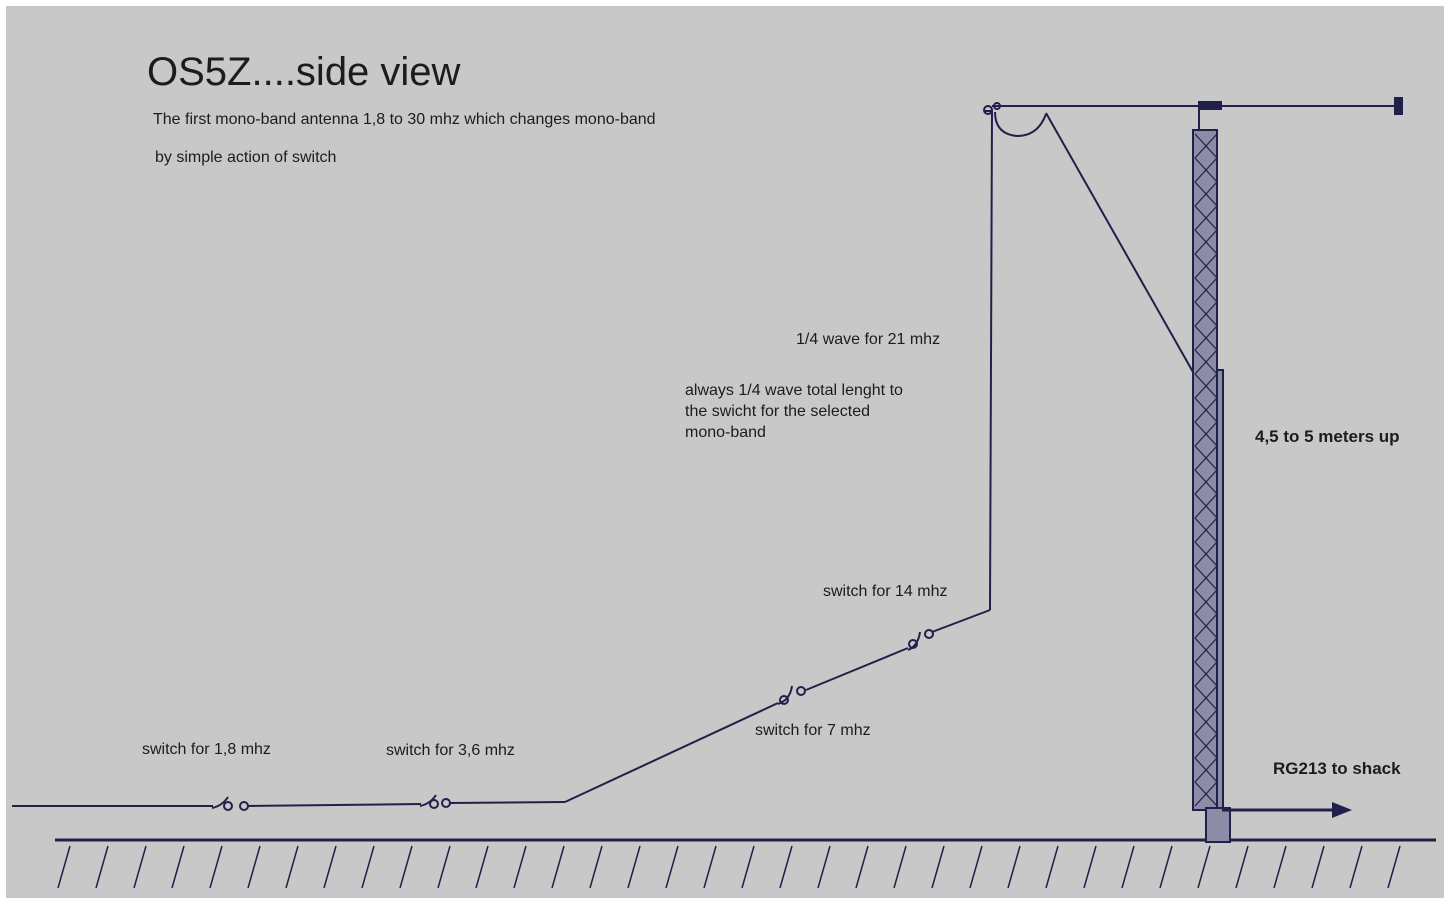  I want to click on note-line-3: mono-band, so click(725, 432).